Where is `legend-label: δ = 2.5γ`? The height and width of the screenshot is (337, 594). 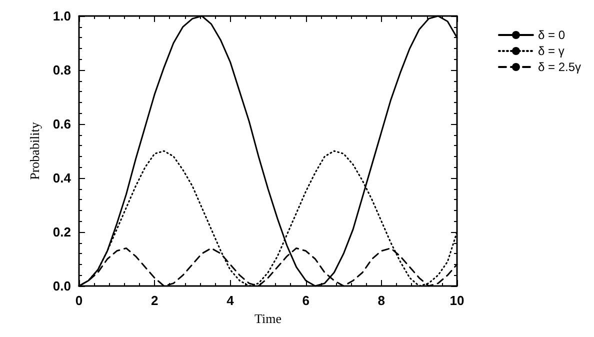 legend-label: δ = 2.5γ is located at coordinates (560, 67).